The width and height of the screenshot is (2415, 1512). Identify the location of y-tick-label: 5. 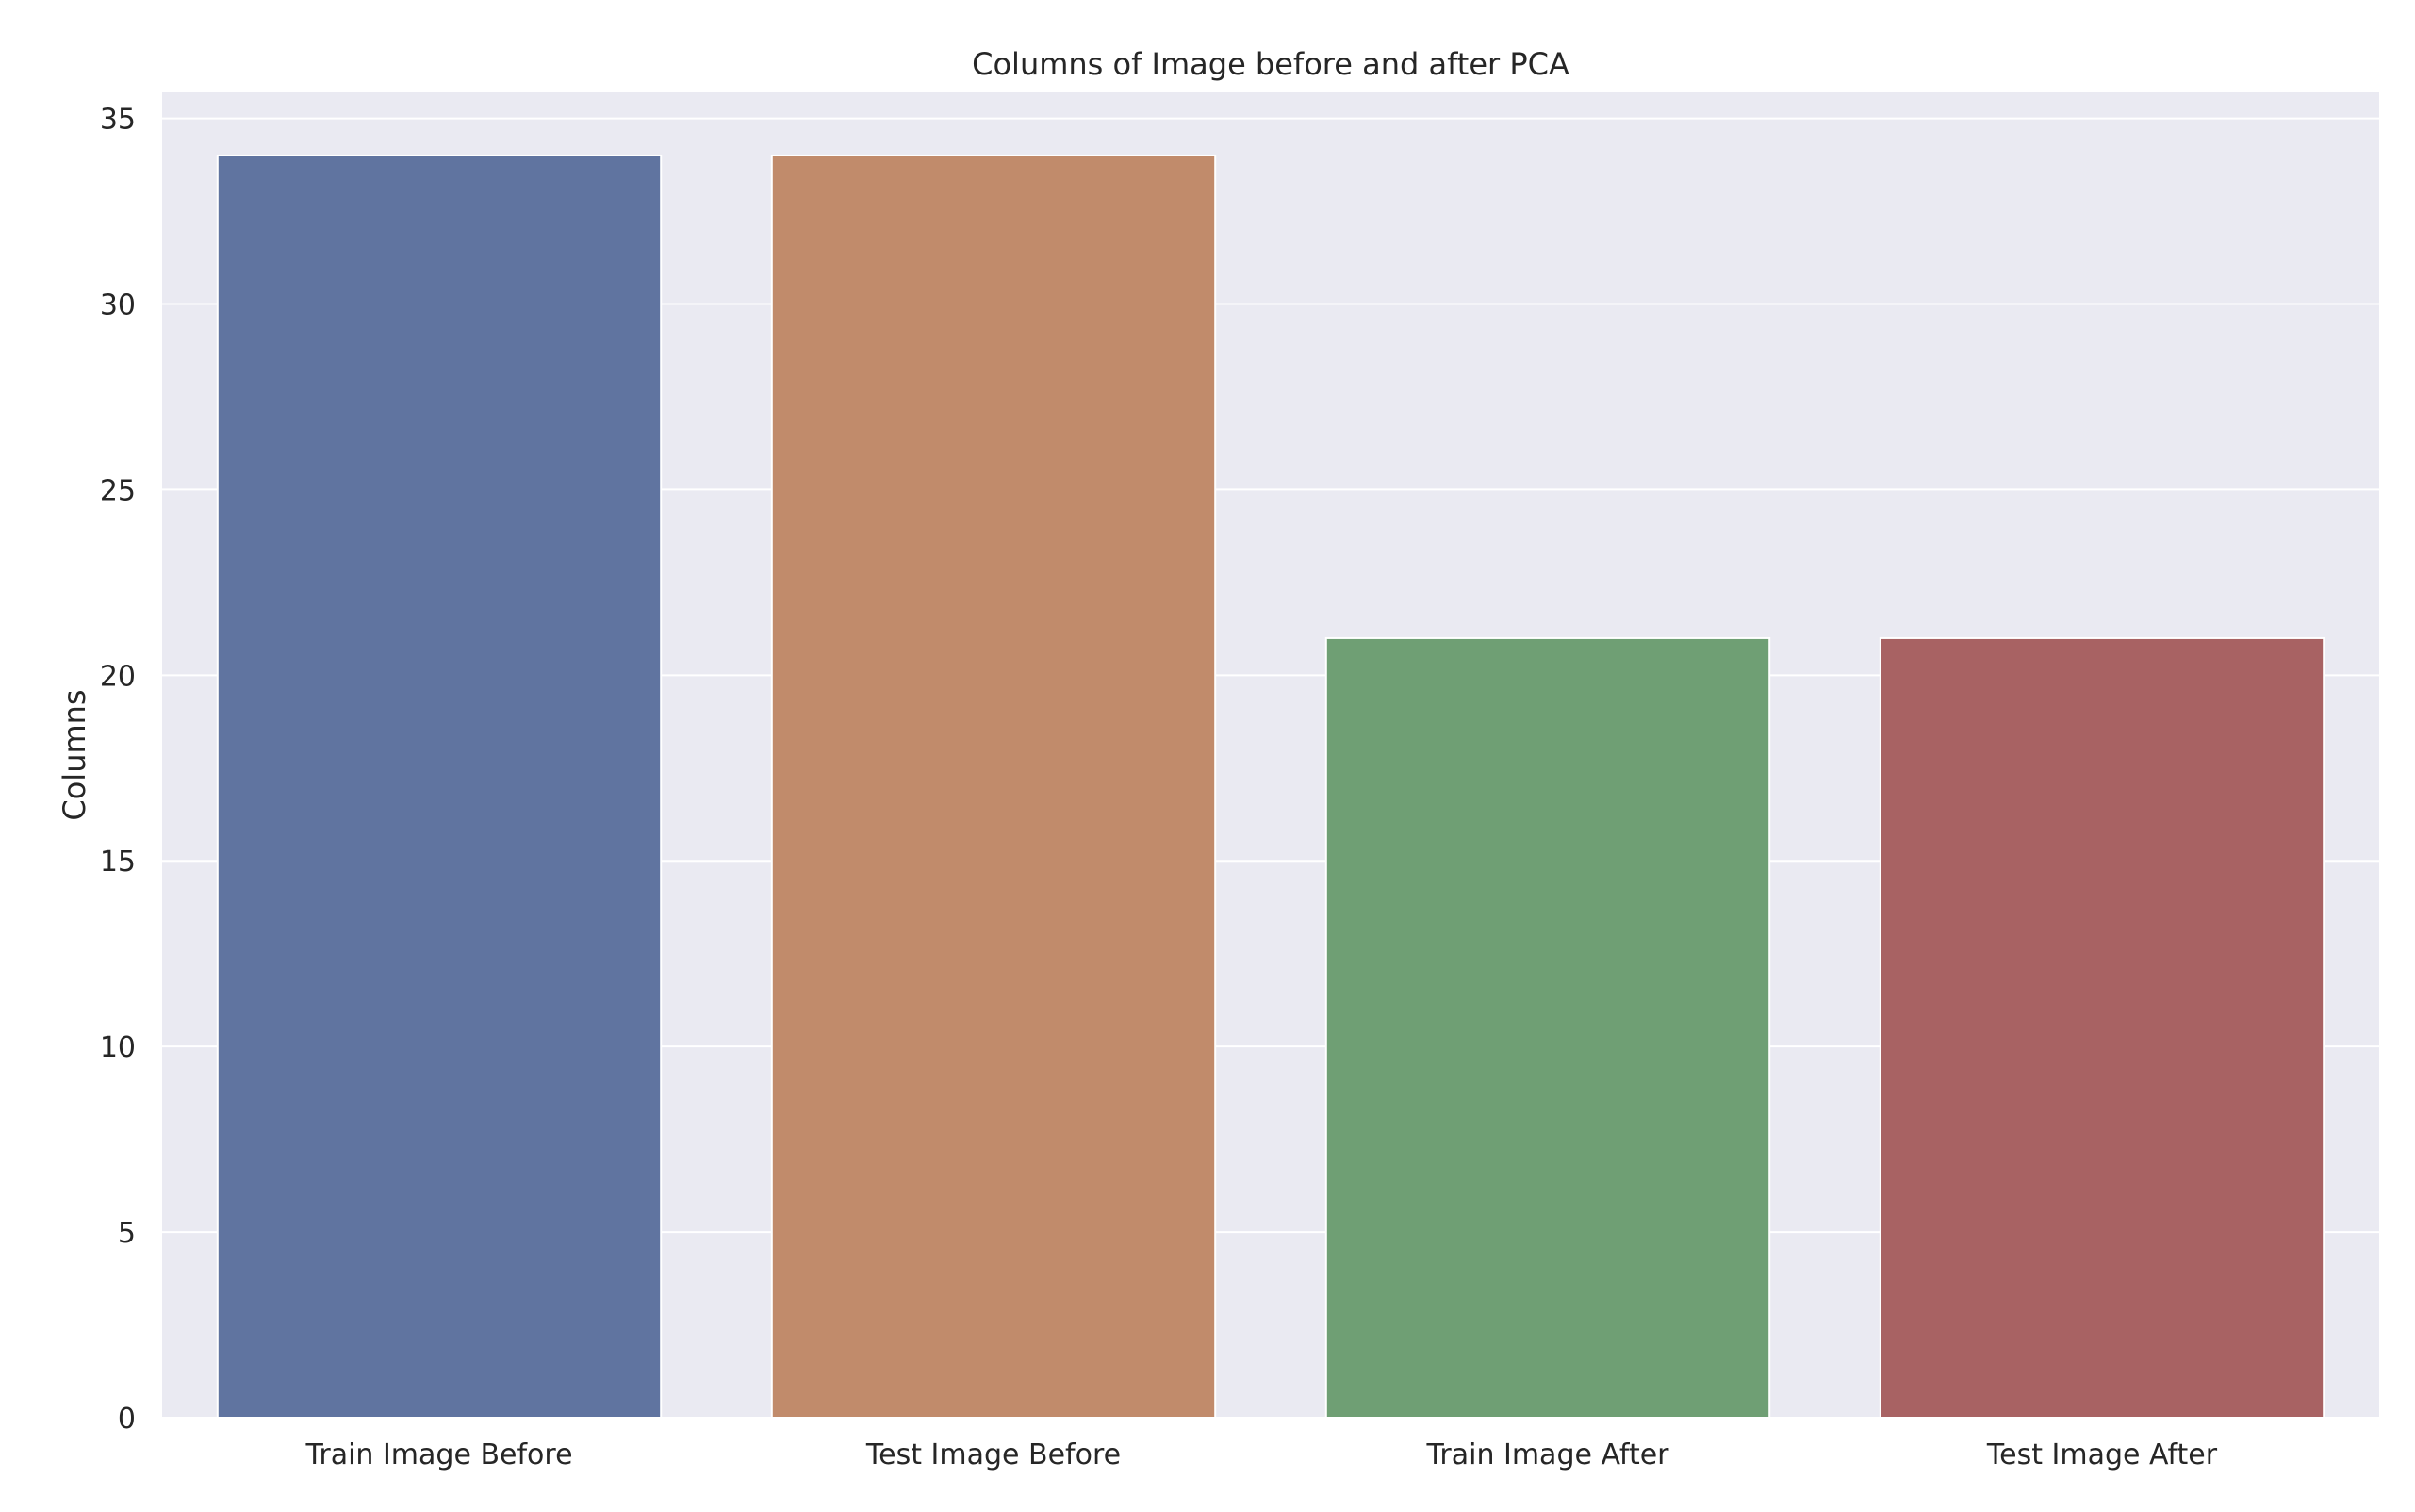
(127, 1234).